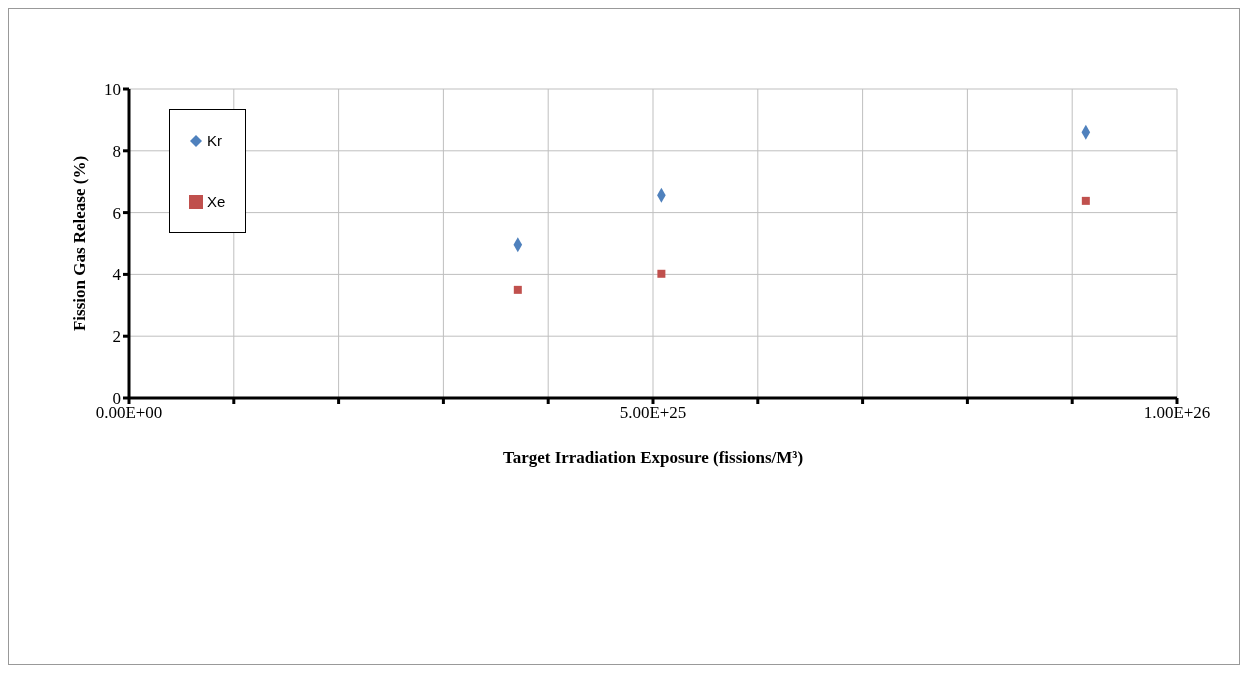 The width and height of the screenshot is (1255, 679). I want to click on y-tick-label: 10, so click(112, 90).